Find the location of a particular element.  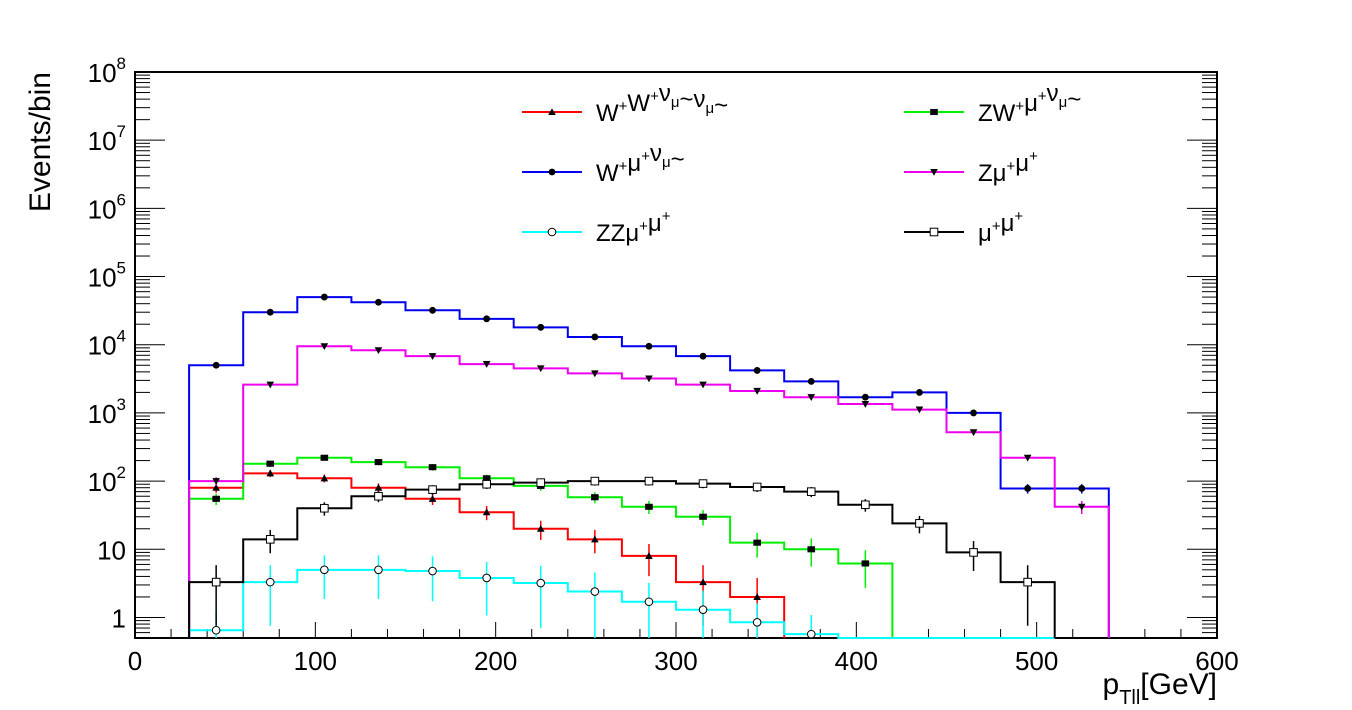

x-tick-label: 400 is located at coordinates (856, 661).